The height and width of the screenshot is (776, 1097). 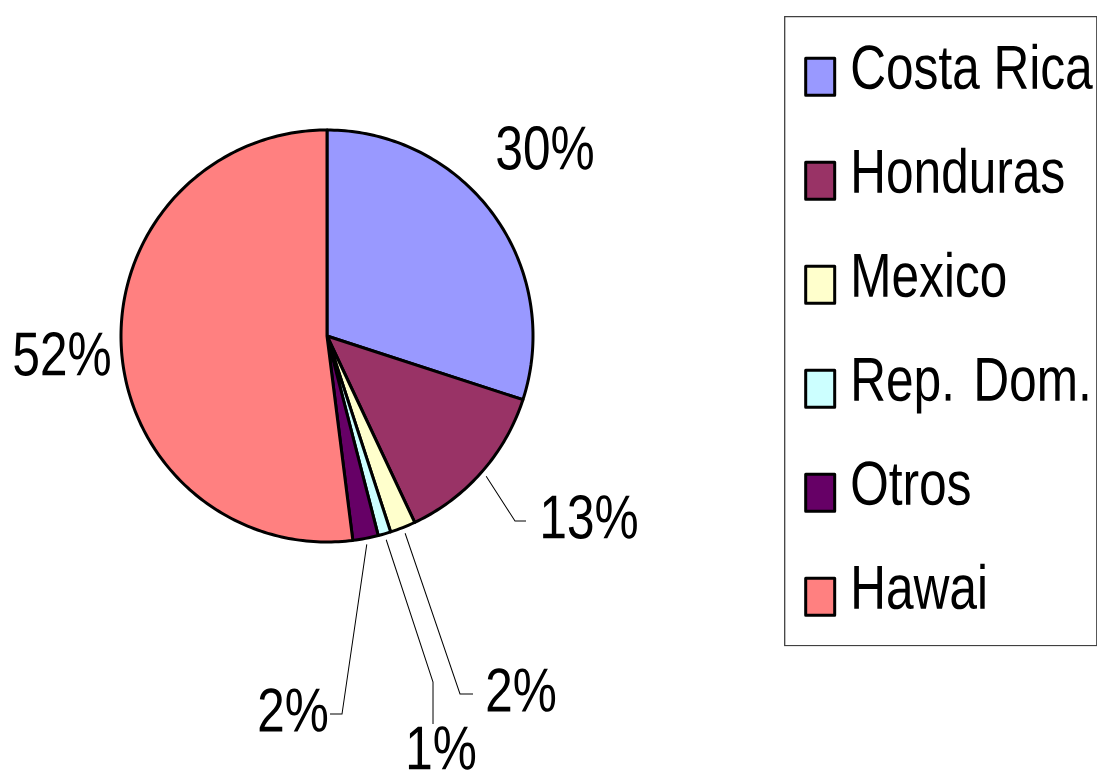 What do you see at coordinates (590, 517) in the screenshot?
I see `data-label: 13%` at bounding box center [590, 517].